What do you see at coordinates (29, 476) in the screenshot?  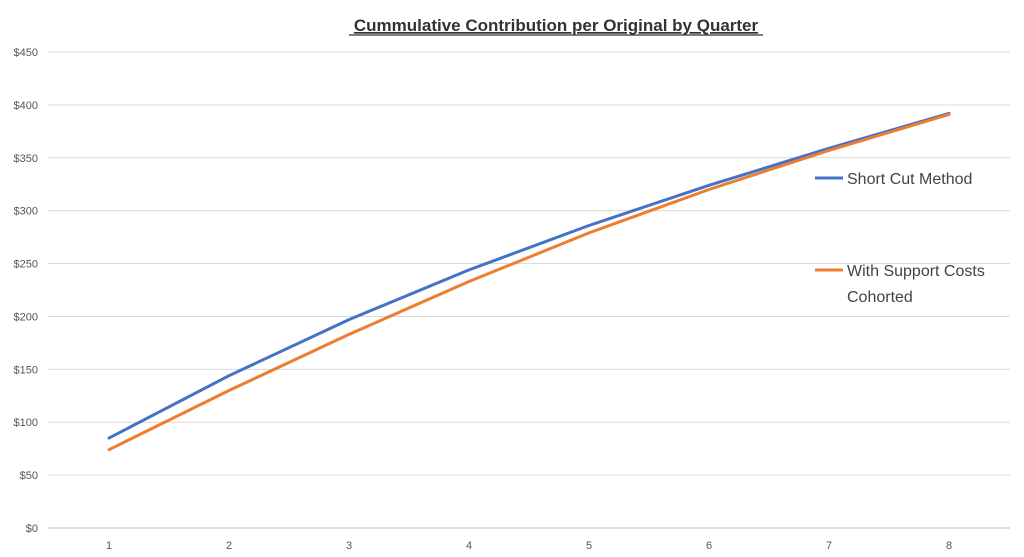 I see `y-tick-label: $50` at bounding box center [29, 476].